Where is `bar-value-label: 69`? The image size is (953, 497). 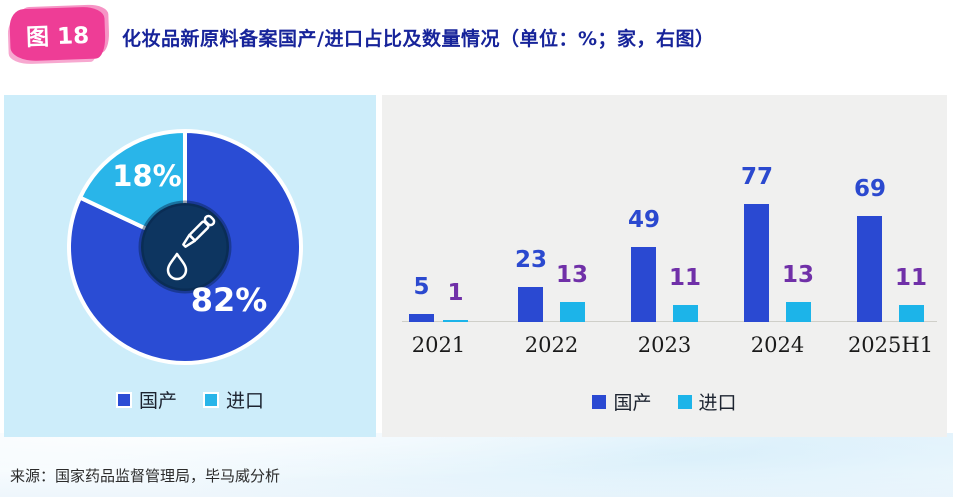 bar-value-label: 69 is located at coordinates (869, 189).